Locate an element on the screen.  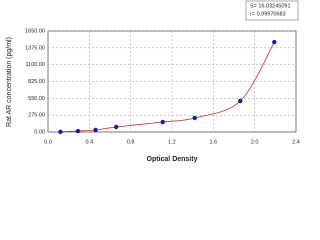
y-tick-label: 1650.00 is located at coordinates (35, 31).